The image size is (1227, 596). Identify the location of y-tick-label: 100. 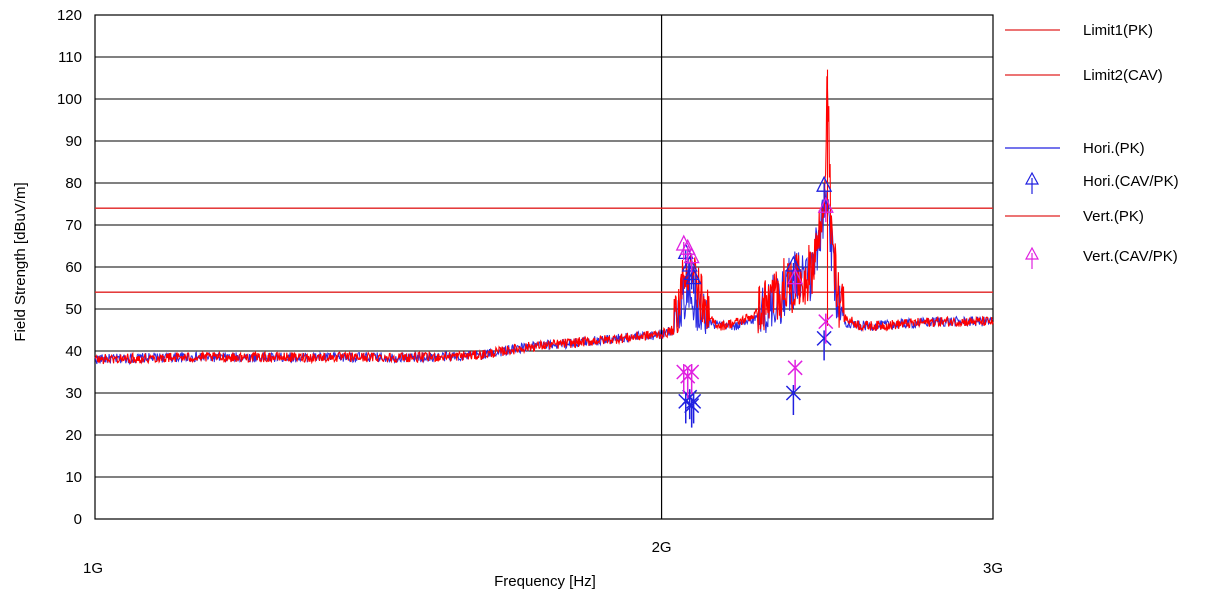
(69, 99).